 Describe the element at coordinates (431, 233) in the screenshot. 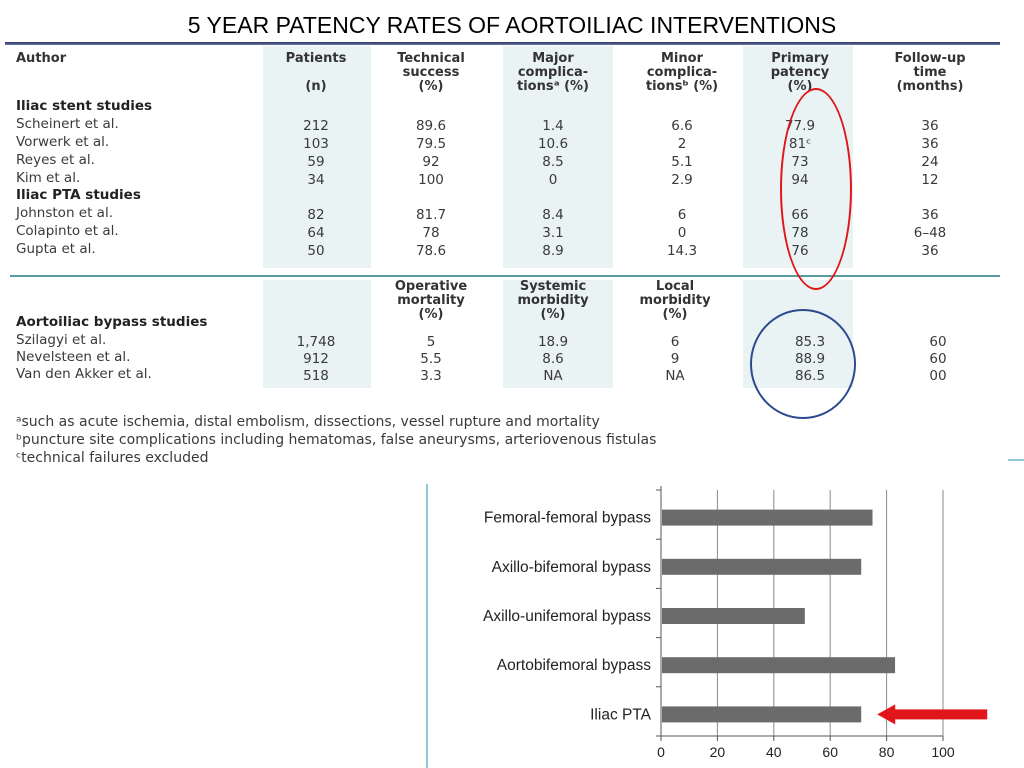

I see `row-technical: 78` at that location.